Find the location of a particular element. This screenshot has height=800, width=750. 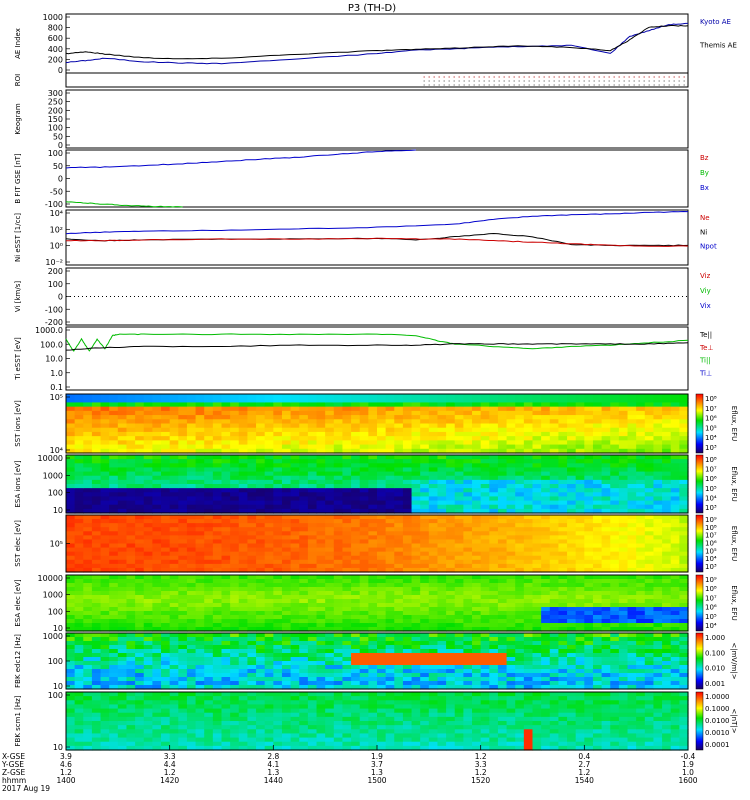

legend-entry: Ni is located at coordinates (703, 232).